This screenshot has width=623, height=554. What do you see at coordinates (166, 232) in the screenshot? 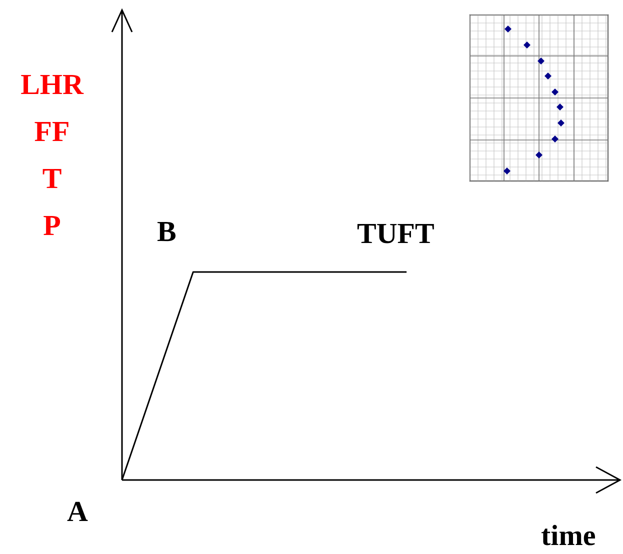
I see `text: B` at bounding box center [166, 232].